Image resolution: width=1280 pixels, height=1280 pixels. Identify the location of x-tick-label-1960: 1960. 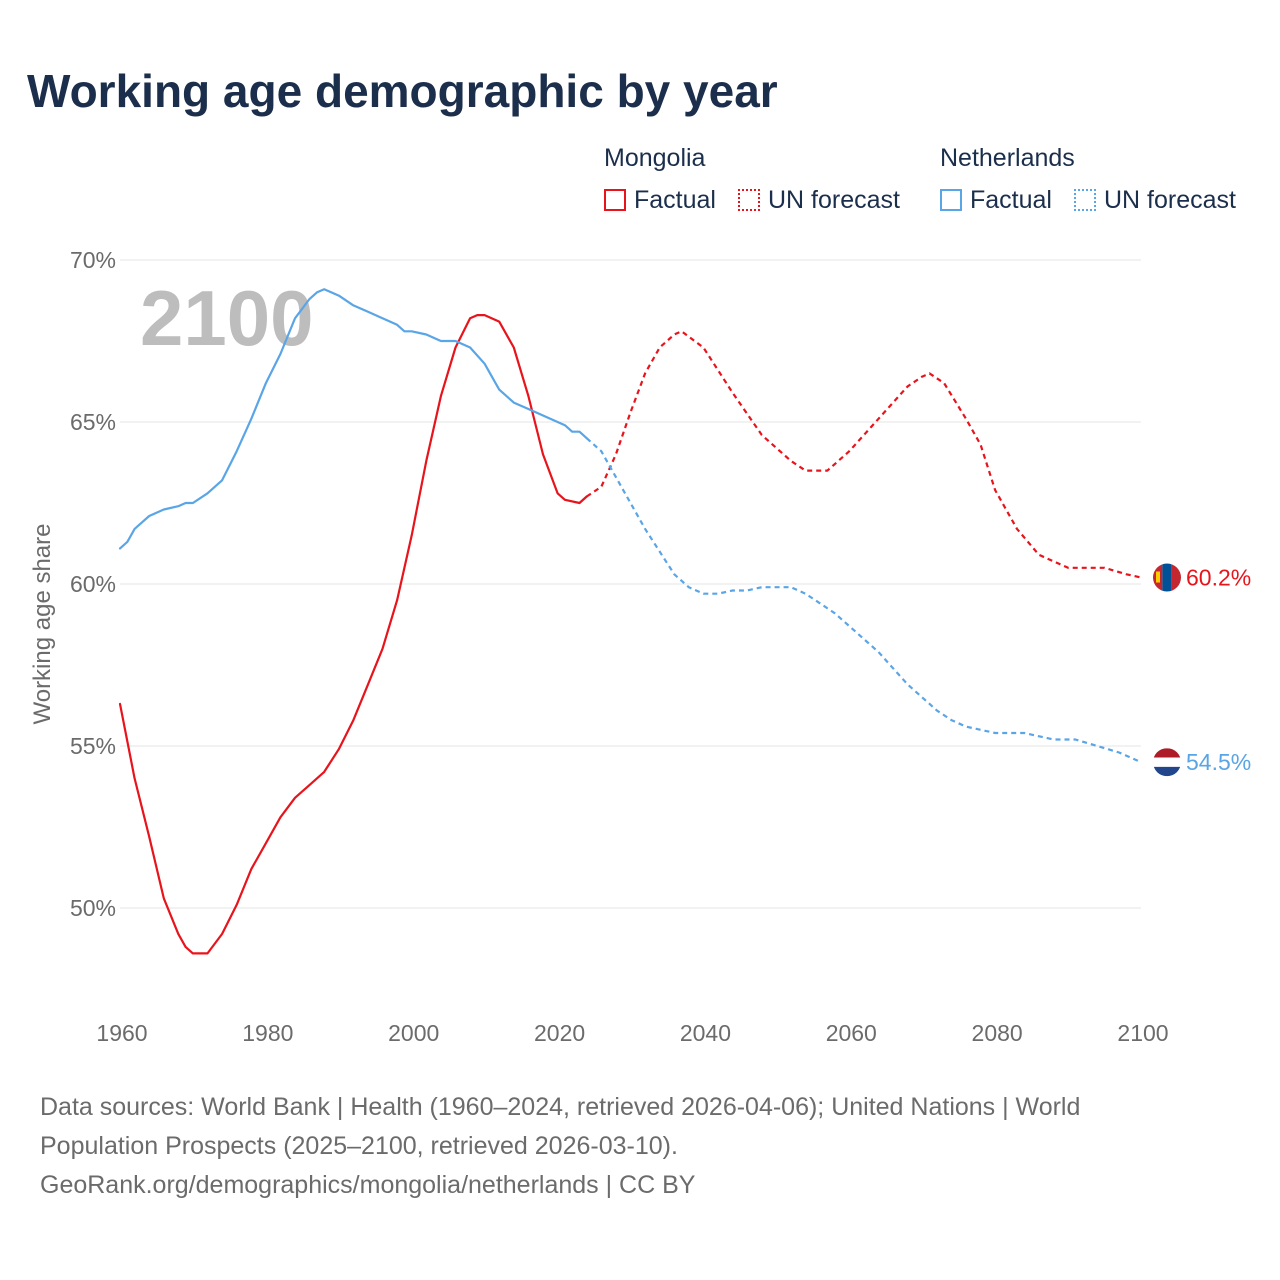
(121, 1033).